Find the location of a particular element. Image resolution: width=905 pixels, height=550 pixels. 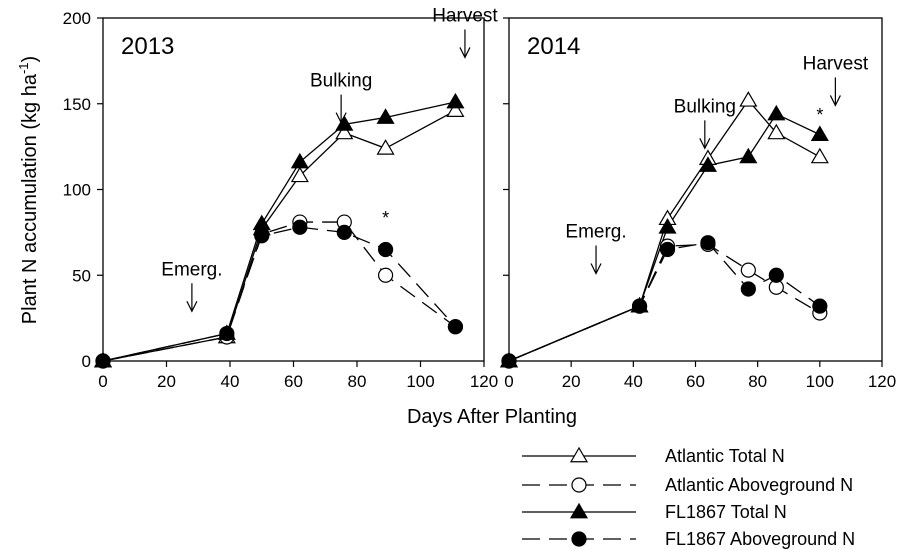

y-axis-title: Plant N accumulation (kg ha-1) is located at coordinates (28, 190).